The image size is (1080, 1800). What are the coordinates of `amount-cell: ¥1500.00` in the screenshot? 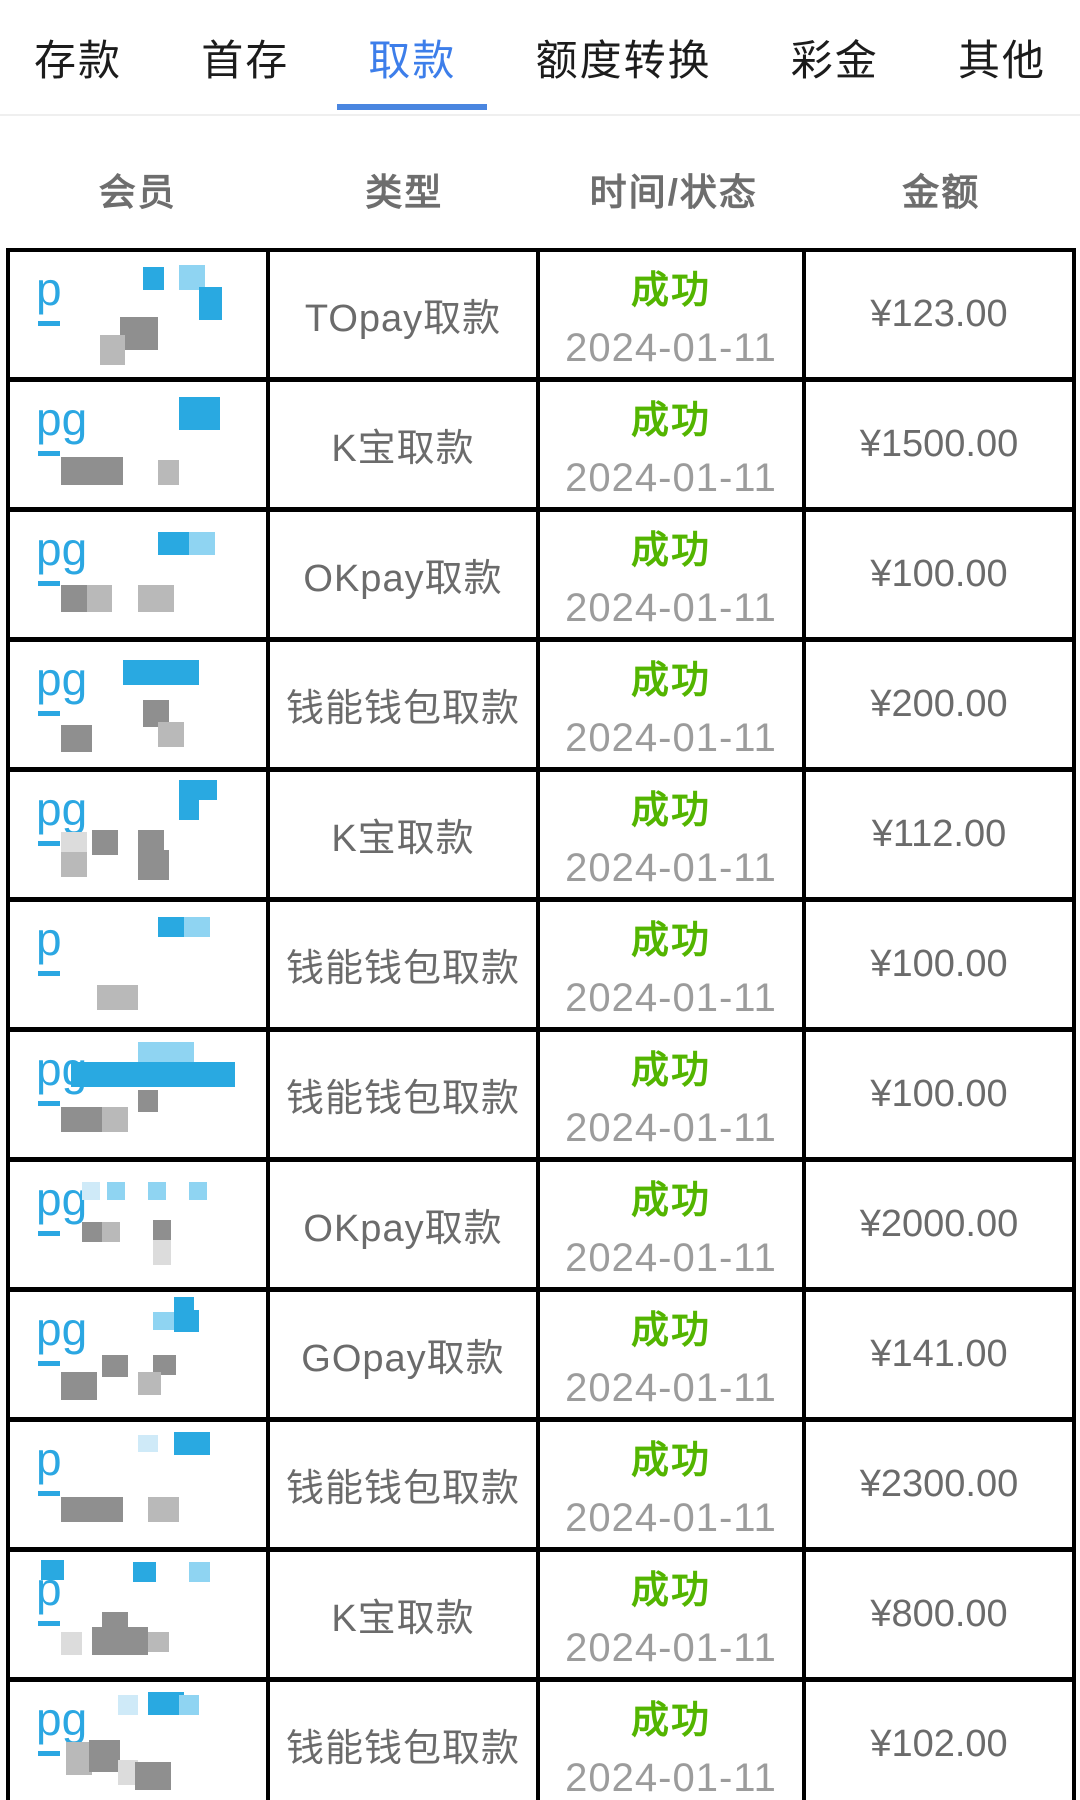 It's located at (939, 444).